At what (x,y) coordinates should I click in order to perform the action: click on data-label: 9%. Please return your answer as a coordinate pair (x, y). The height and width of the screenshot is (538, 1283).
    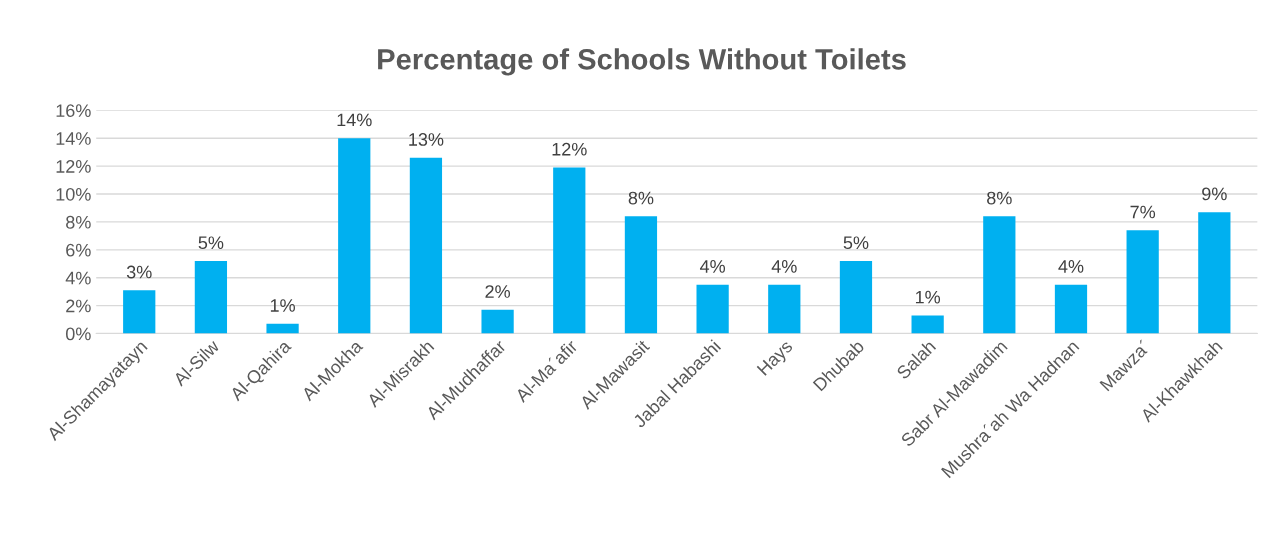
    Looking at the image, I should click on (1214, 194).